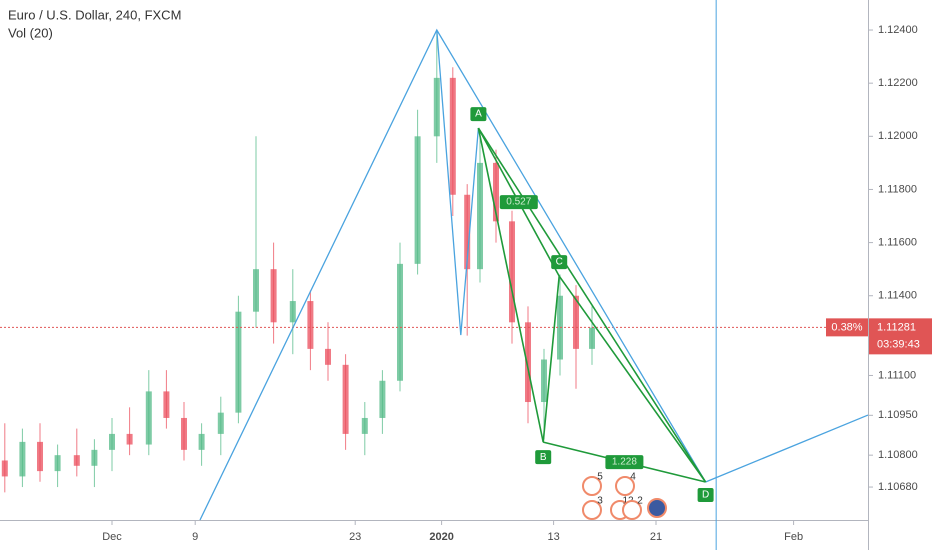  I want to click on x-tick-label: 23, so click(355, 537).